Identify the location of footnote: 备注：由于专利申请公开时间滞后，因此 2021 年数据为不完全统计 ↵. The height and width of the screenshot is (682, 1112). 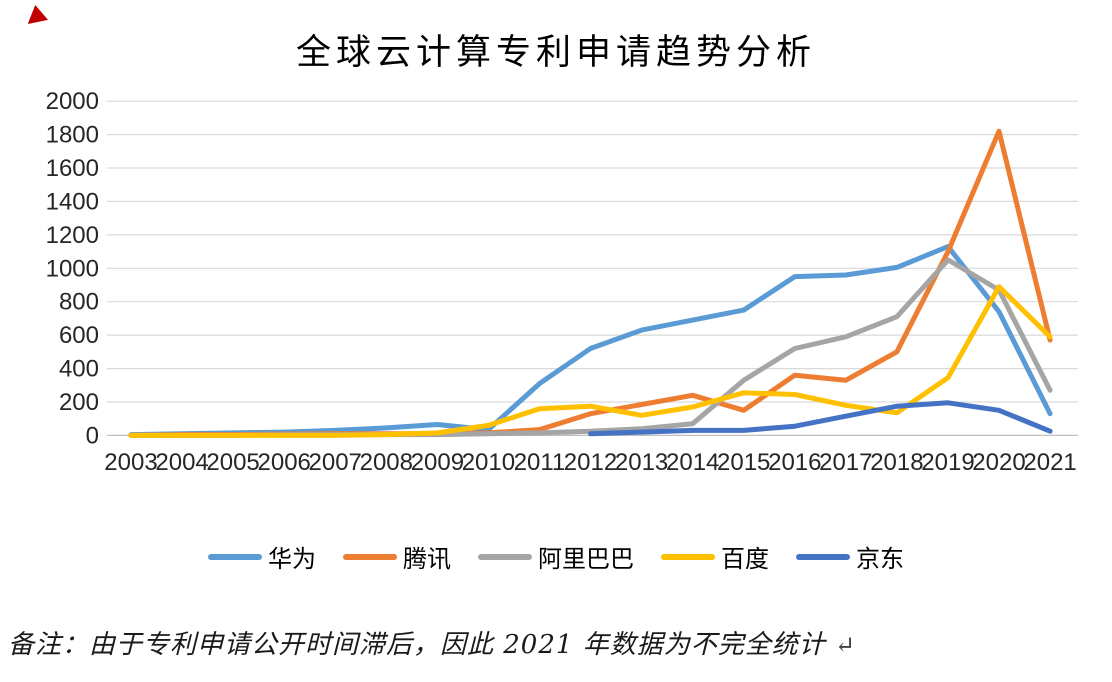
(432, 642).